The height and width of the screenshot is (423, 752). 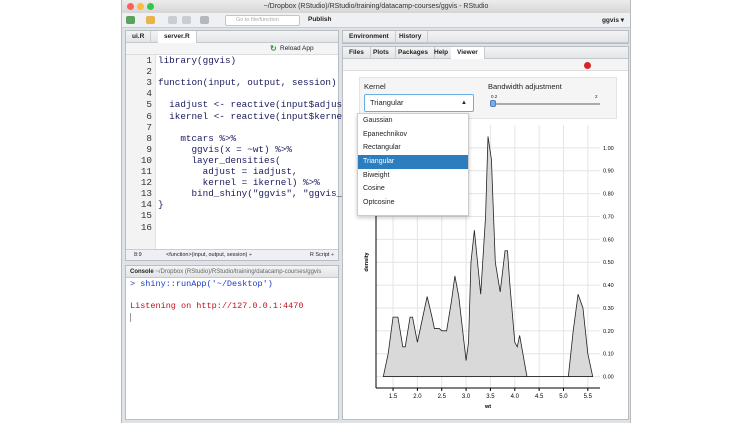 I want to click on viewer-tabs: Files Plots Packages Help Viewer, so click(x=485, y=53).